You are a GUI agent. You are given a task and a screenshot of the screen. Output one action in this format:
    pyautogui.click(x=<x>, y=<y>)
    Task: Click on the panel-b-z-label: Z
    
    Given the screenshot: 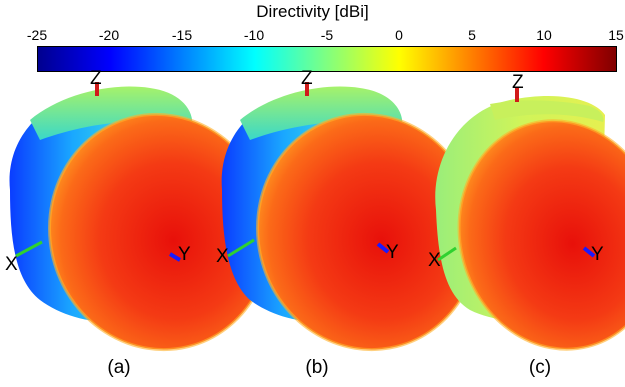 What is the action you would take?
    pyautogui.click(x=307, y=78)
    